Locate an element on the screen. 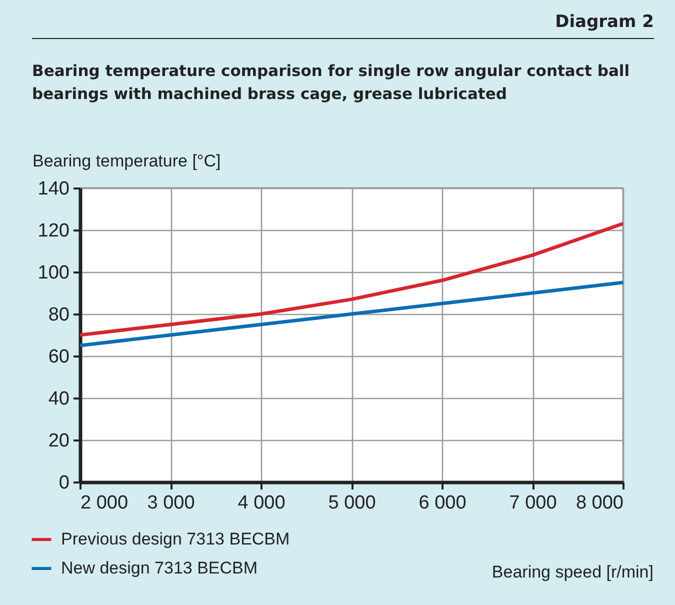  legend-label: Previous design 7313 BECBM is located at coordinates (175, 539).